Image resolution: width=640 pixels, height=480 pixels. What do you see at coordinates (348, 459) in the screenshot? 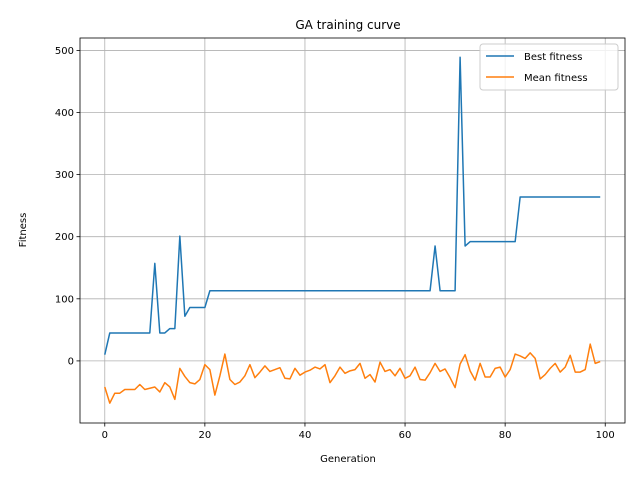
I see `x-axis-label: Generation` at bounding box center [348, 459].